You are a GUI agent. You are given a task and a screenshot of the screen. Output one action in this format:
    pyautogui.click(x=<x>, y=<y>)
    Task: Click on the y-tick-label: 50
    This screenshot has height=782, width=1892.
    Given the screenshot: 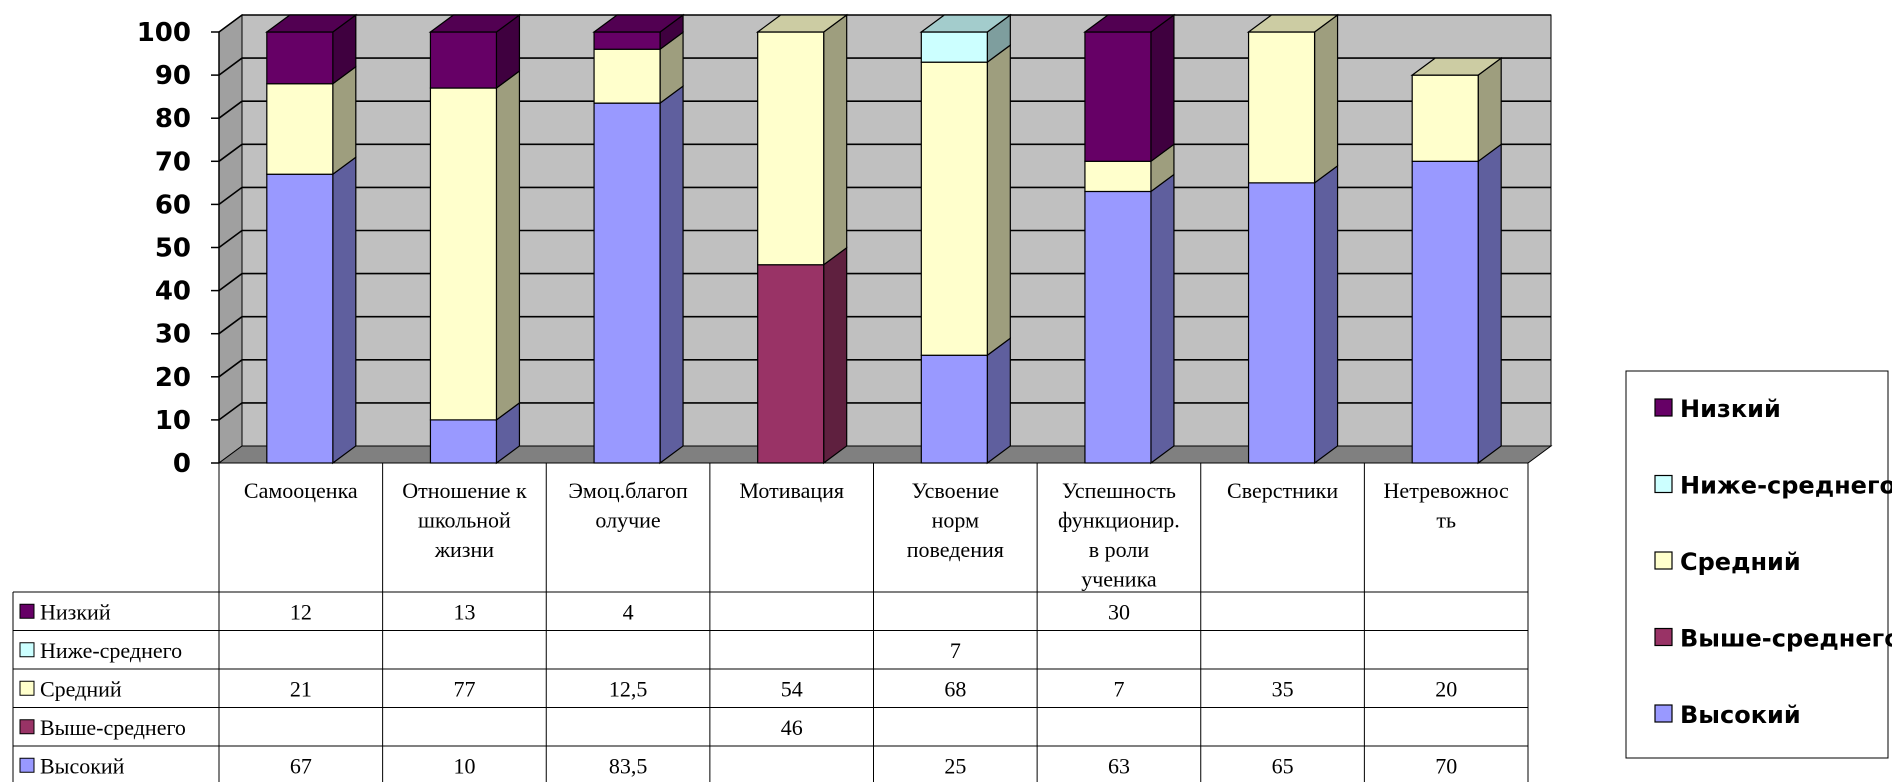 What is the action you would take?
    pyautogui.click(x=173, y=249)
    